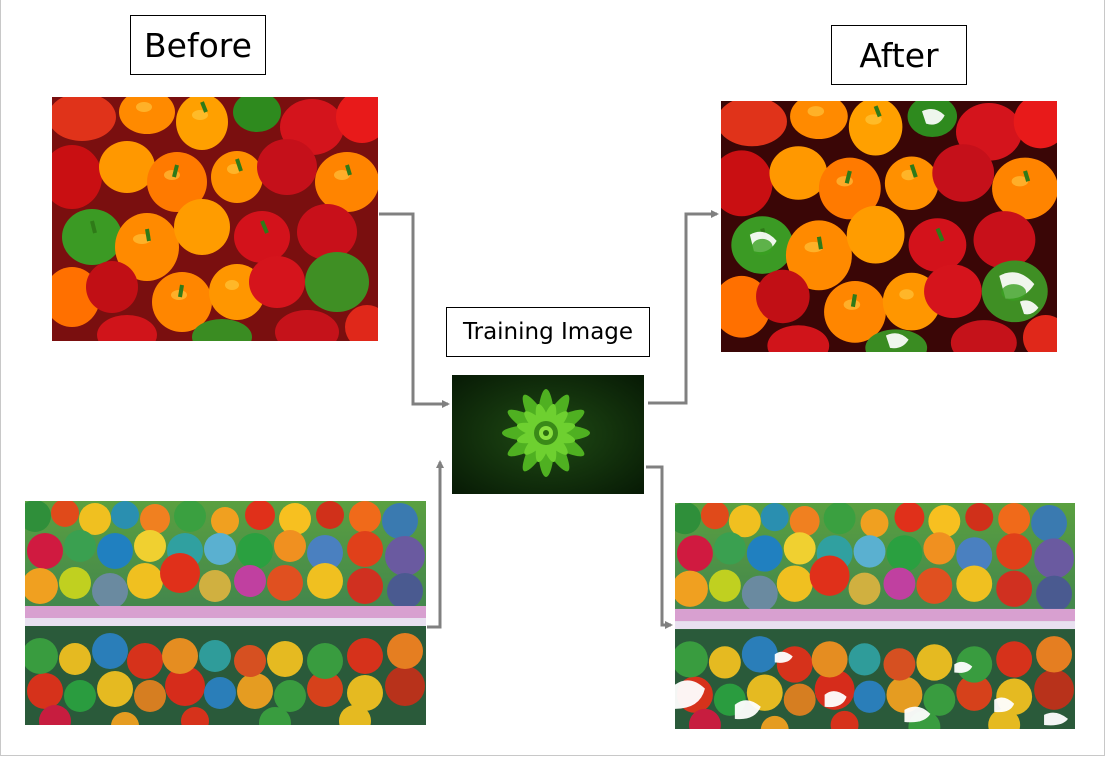 The image size is (1105, 757). Describe the element at coordinates (215, 219) in the screenshot. I see `before-peppers-image` at that location.